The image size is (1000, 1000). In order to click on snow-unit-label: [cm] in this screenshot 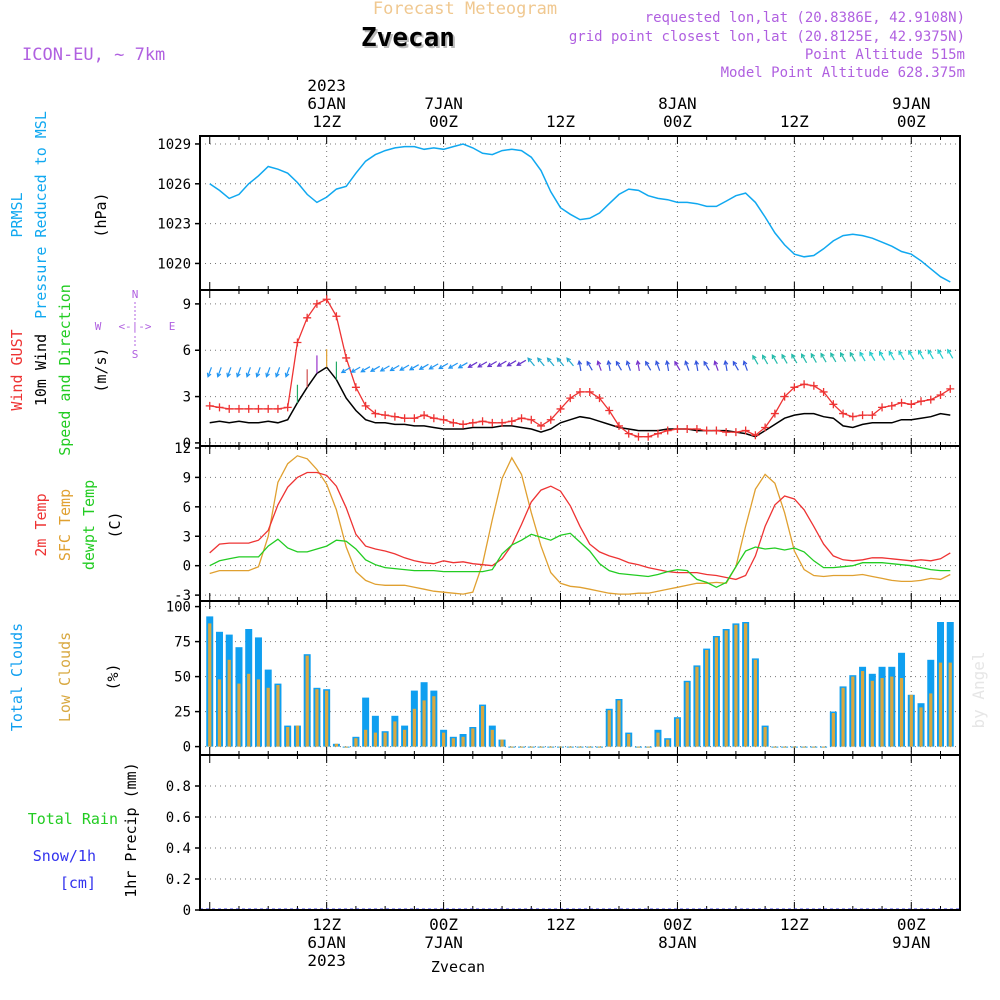, I will do `click(78, 883)`.